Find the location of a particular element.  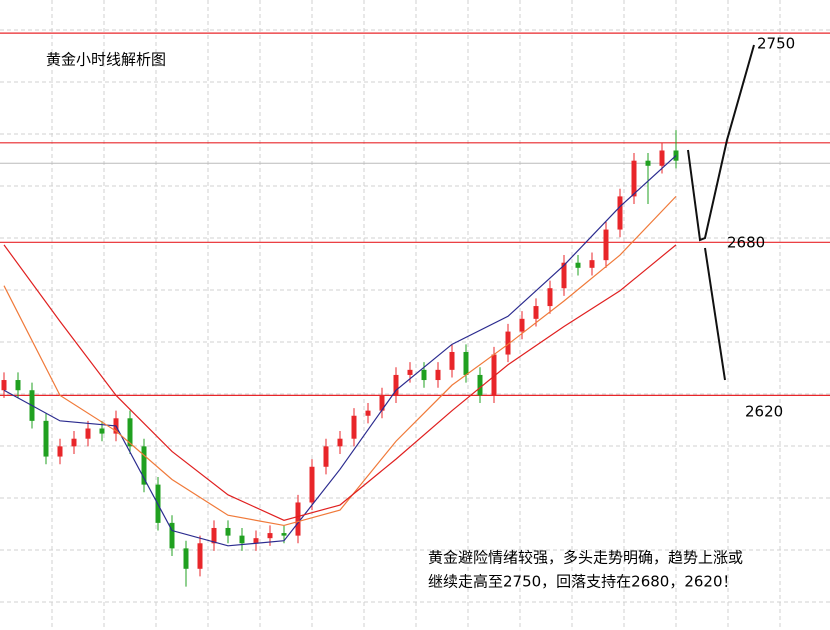

chart-title: 黄金小时线解析图 is located at coordinates (106, 60).